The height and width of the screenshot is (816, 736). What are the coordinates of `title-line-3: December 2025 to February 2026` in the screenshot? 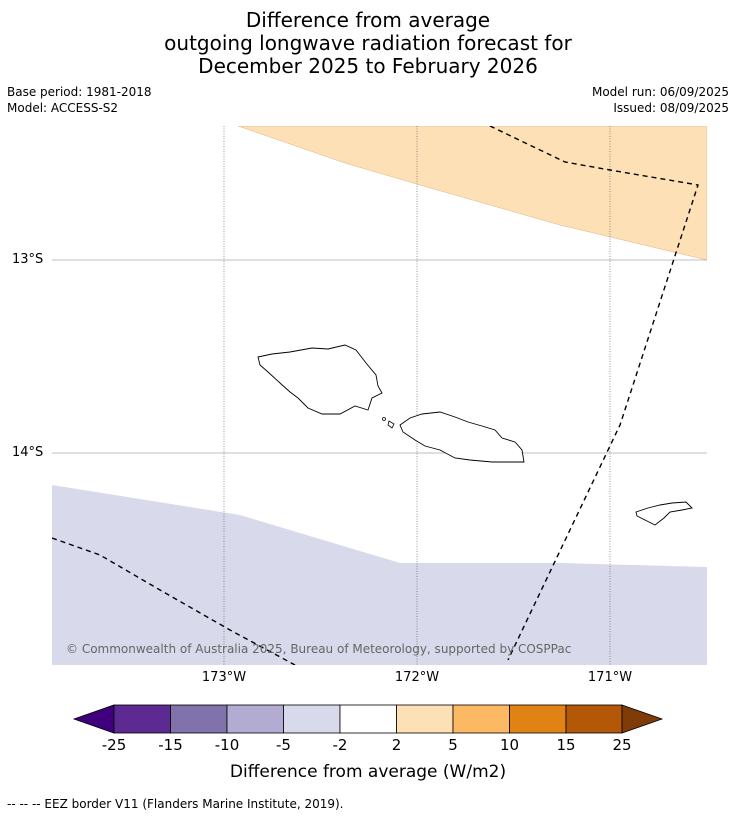 It's located at (368, 66).